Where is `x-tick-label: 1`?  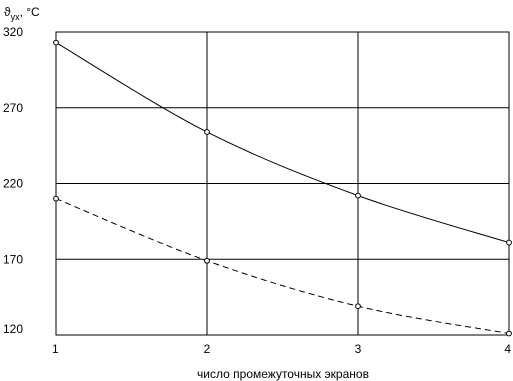 x-tick-label: 1 is located at coordinates (55, 349).